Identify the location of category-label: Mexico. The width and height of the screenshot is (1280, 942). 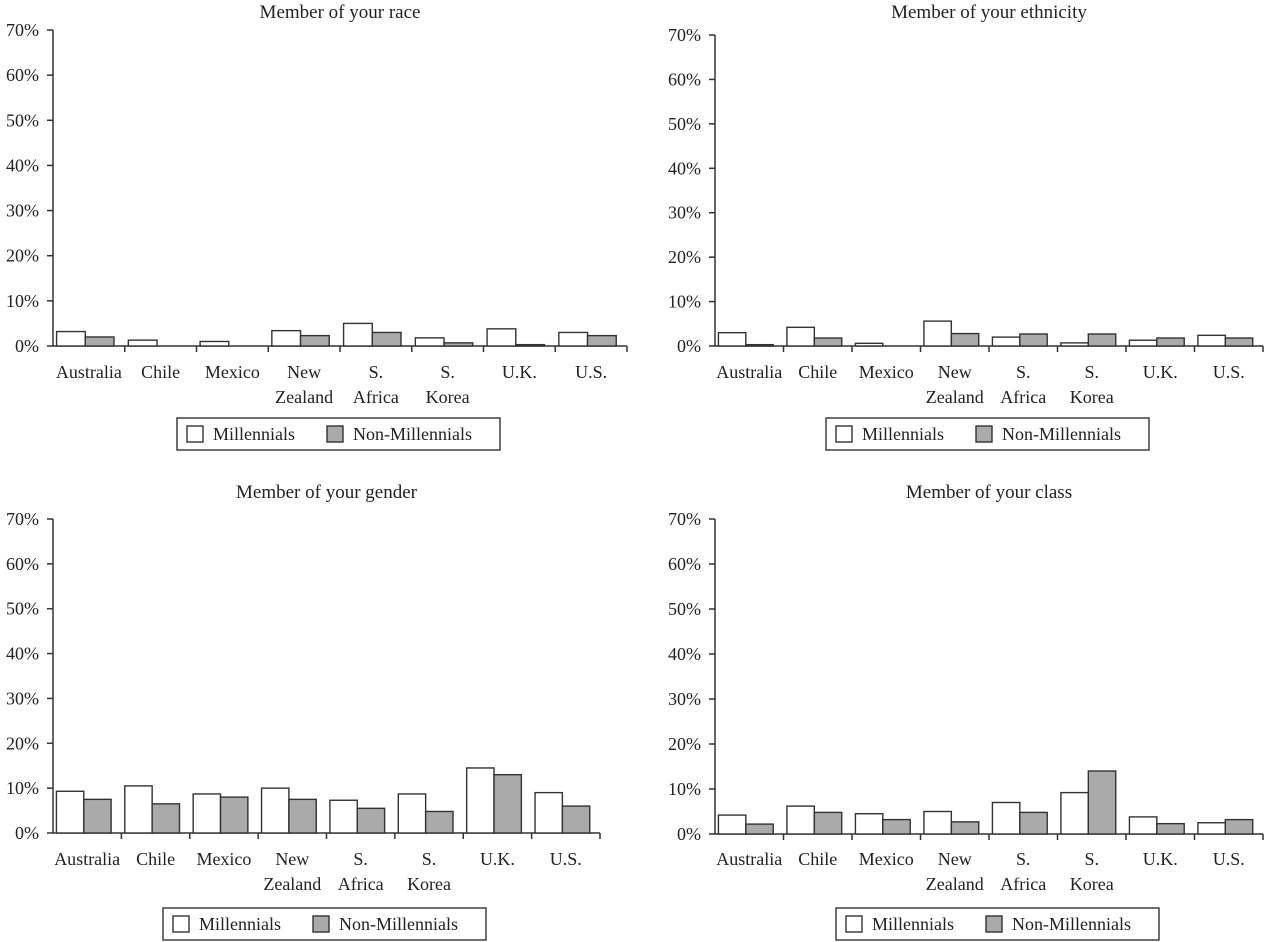
(886, 372).